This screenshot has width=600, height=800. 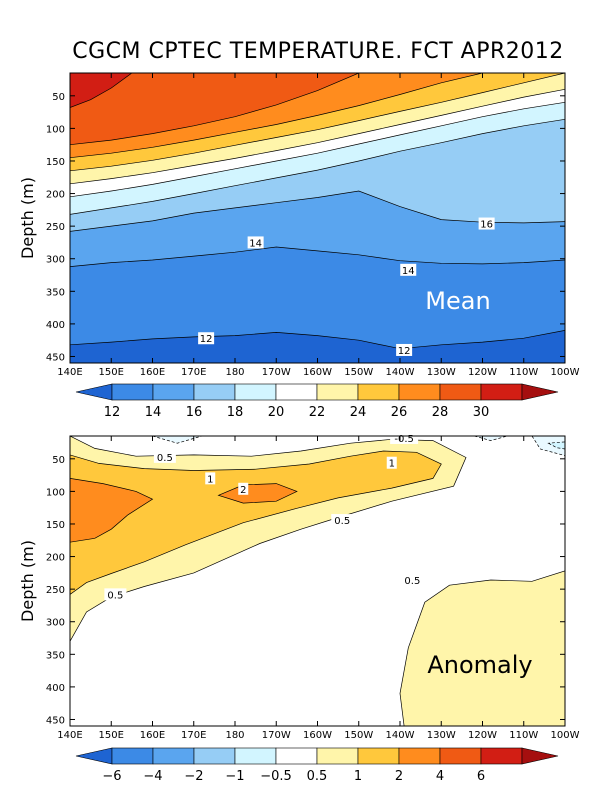 I want to click on anomaly-y-tick-label-100: 100, so click(x=55, y=492).